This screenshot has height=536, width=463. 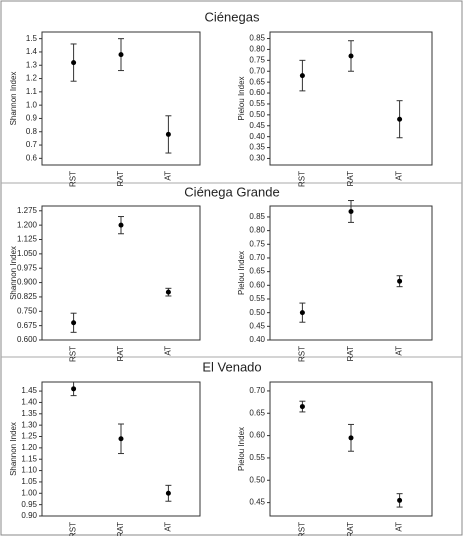 I want to click on y-tick-label: 1.15, so click(x=29, y=458).